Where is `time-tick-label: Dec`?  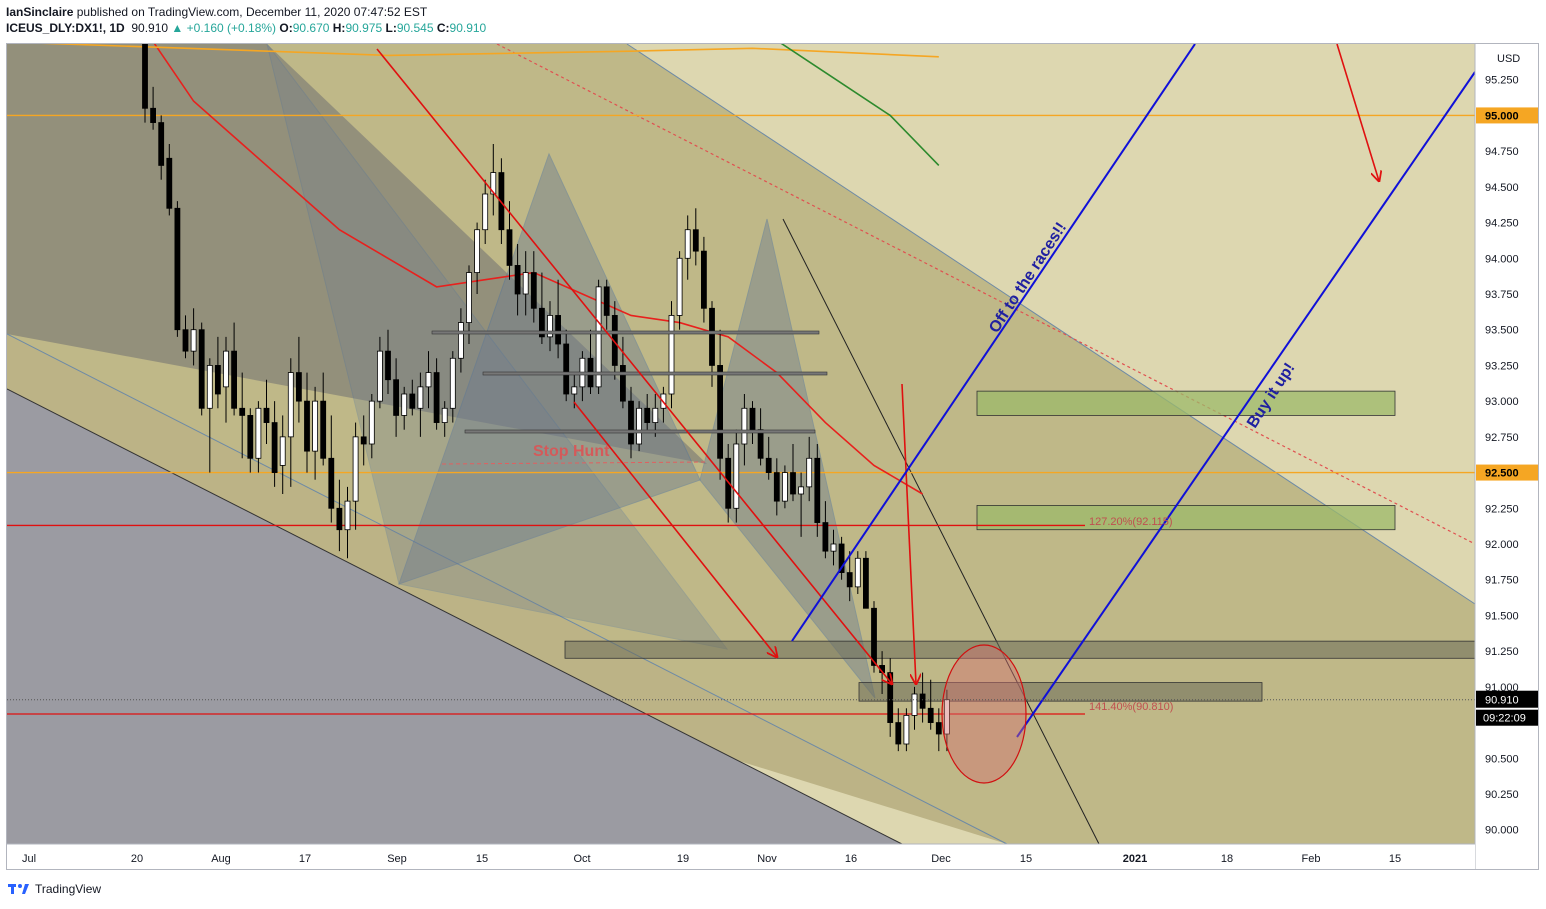
time-tick-label: Dec is located at coordinates (941, 859).